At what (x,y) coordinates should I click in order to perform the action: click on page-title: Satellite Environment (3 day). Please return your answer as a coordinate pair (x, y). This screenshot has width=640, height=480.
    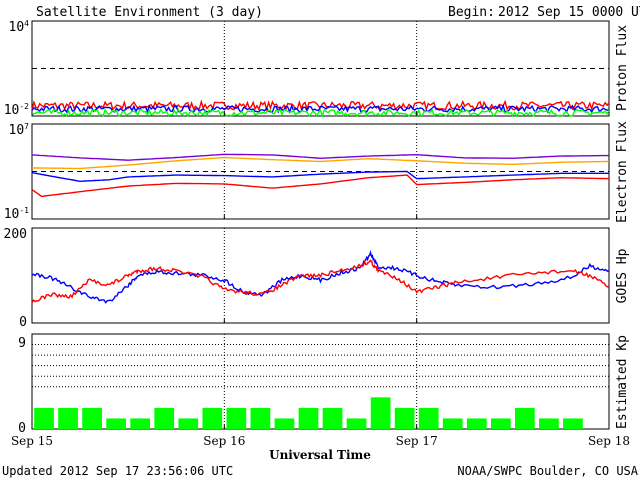
    Looking at the image, I should click on (149, 12).